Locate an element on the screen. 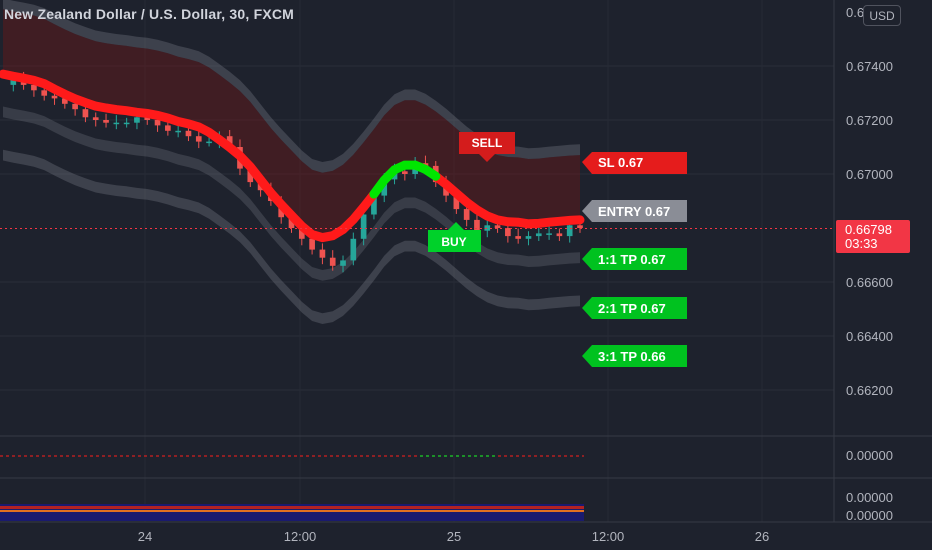  price-tick-label: 0.66400 is located at coordinates (869, 336).